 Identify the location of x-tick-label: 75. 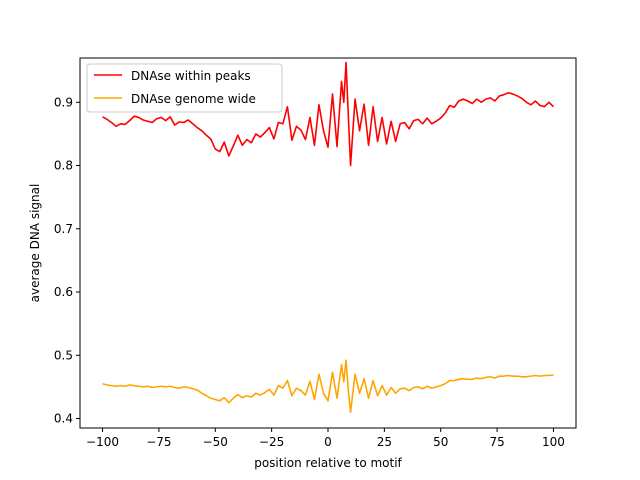
(496, 442).